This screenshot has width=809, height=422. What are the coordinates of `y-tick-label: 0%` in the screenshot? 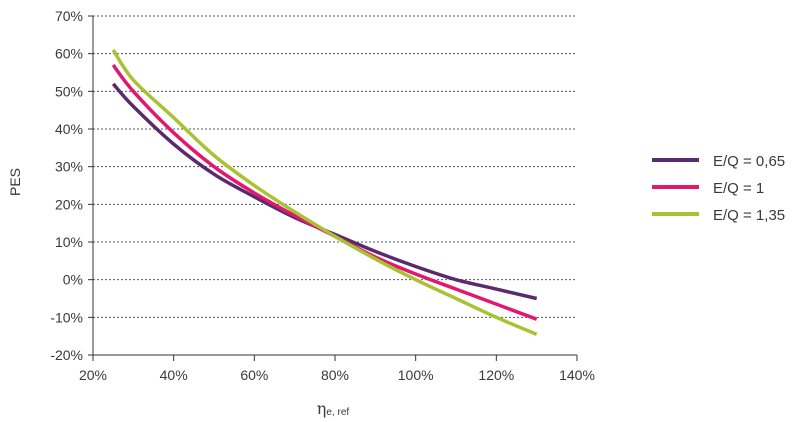 It's located at (73, 280).